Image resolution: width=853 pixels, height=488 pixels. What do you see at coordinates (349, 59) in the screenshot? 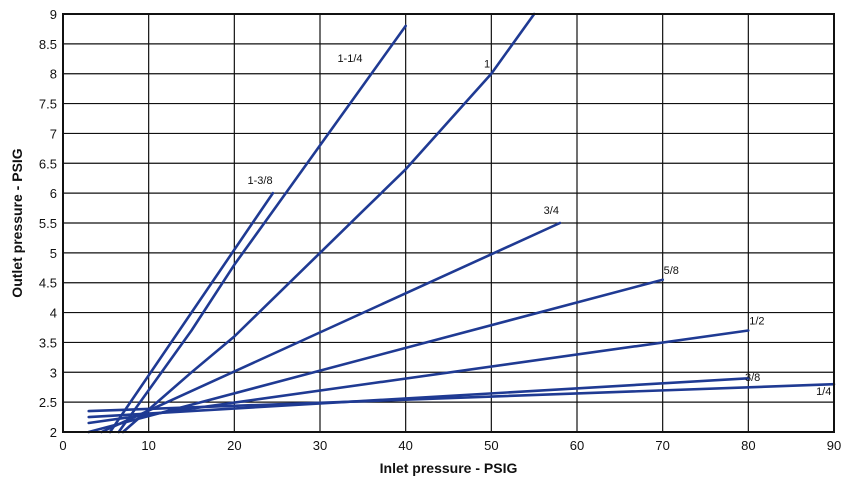
I see `series-label: 1-1/4` at bounding box center [349, 59].